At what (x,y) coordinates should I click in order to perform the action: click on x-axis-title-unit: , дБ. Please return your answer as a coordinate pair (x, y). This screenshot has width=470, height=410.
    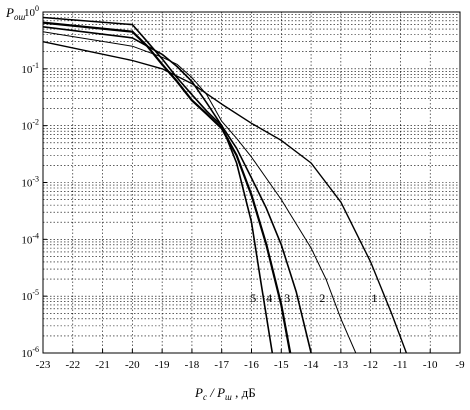
    Looking at the image, I should click on (244, 392).